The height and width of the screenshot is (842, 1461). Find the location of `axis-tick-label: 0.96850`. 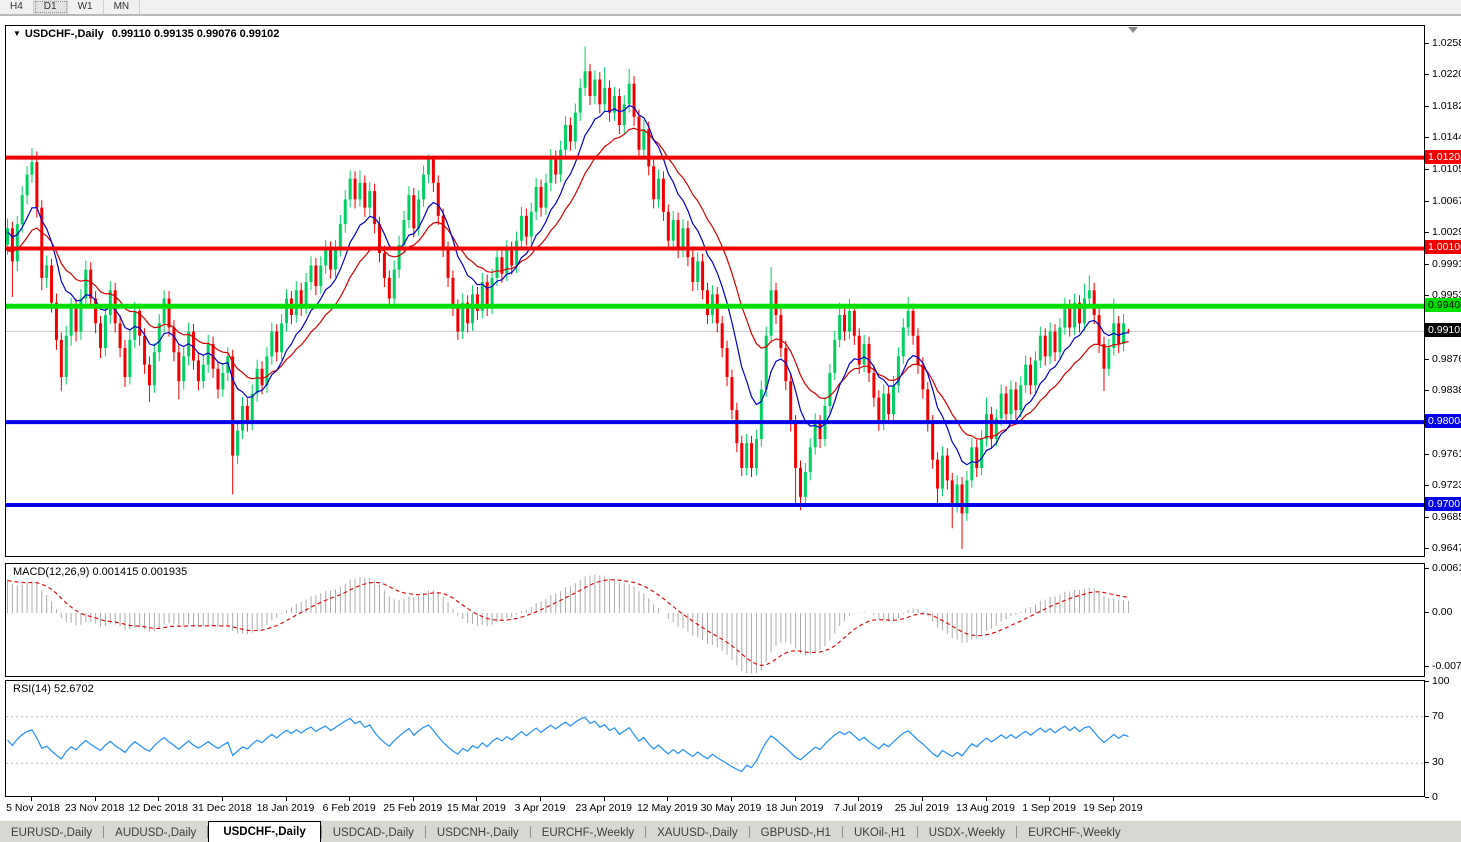

axis-tick-label: 0.96850 is located at coordinates (1446, 516).